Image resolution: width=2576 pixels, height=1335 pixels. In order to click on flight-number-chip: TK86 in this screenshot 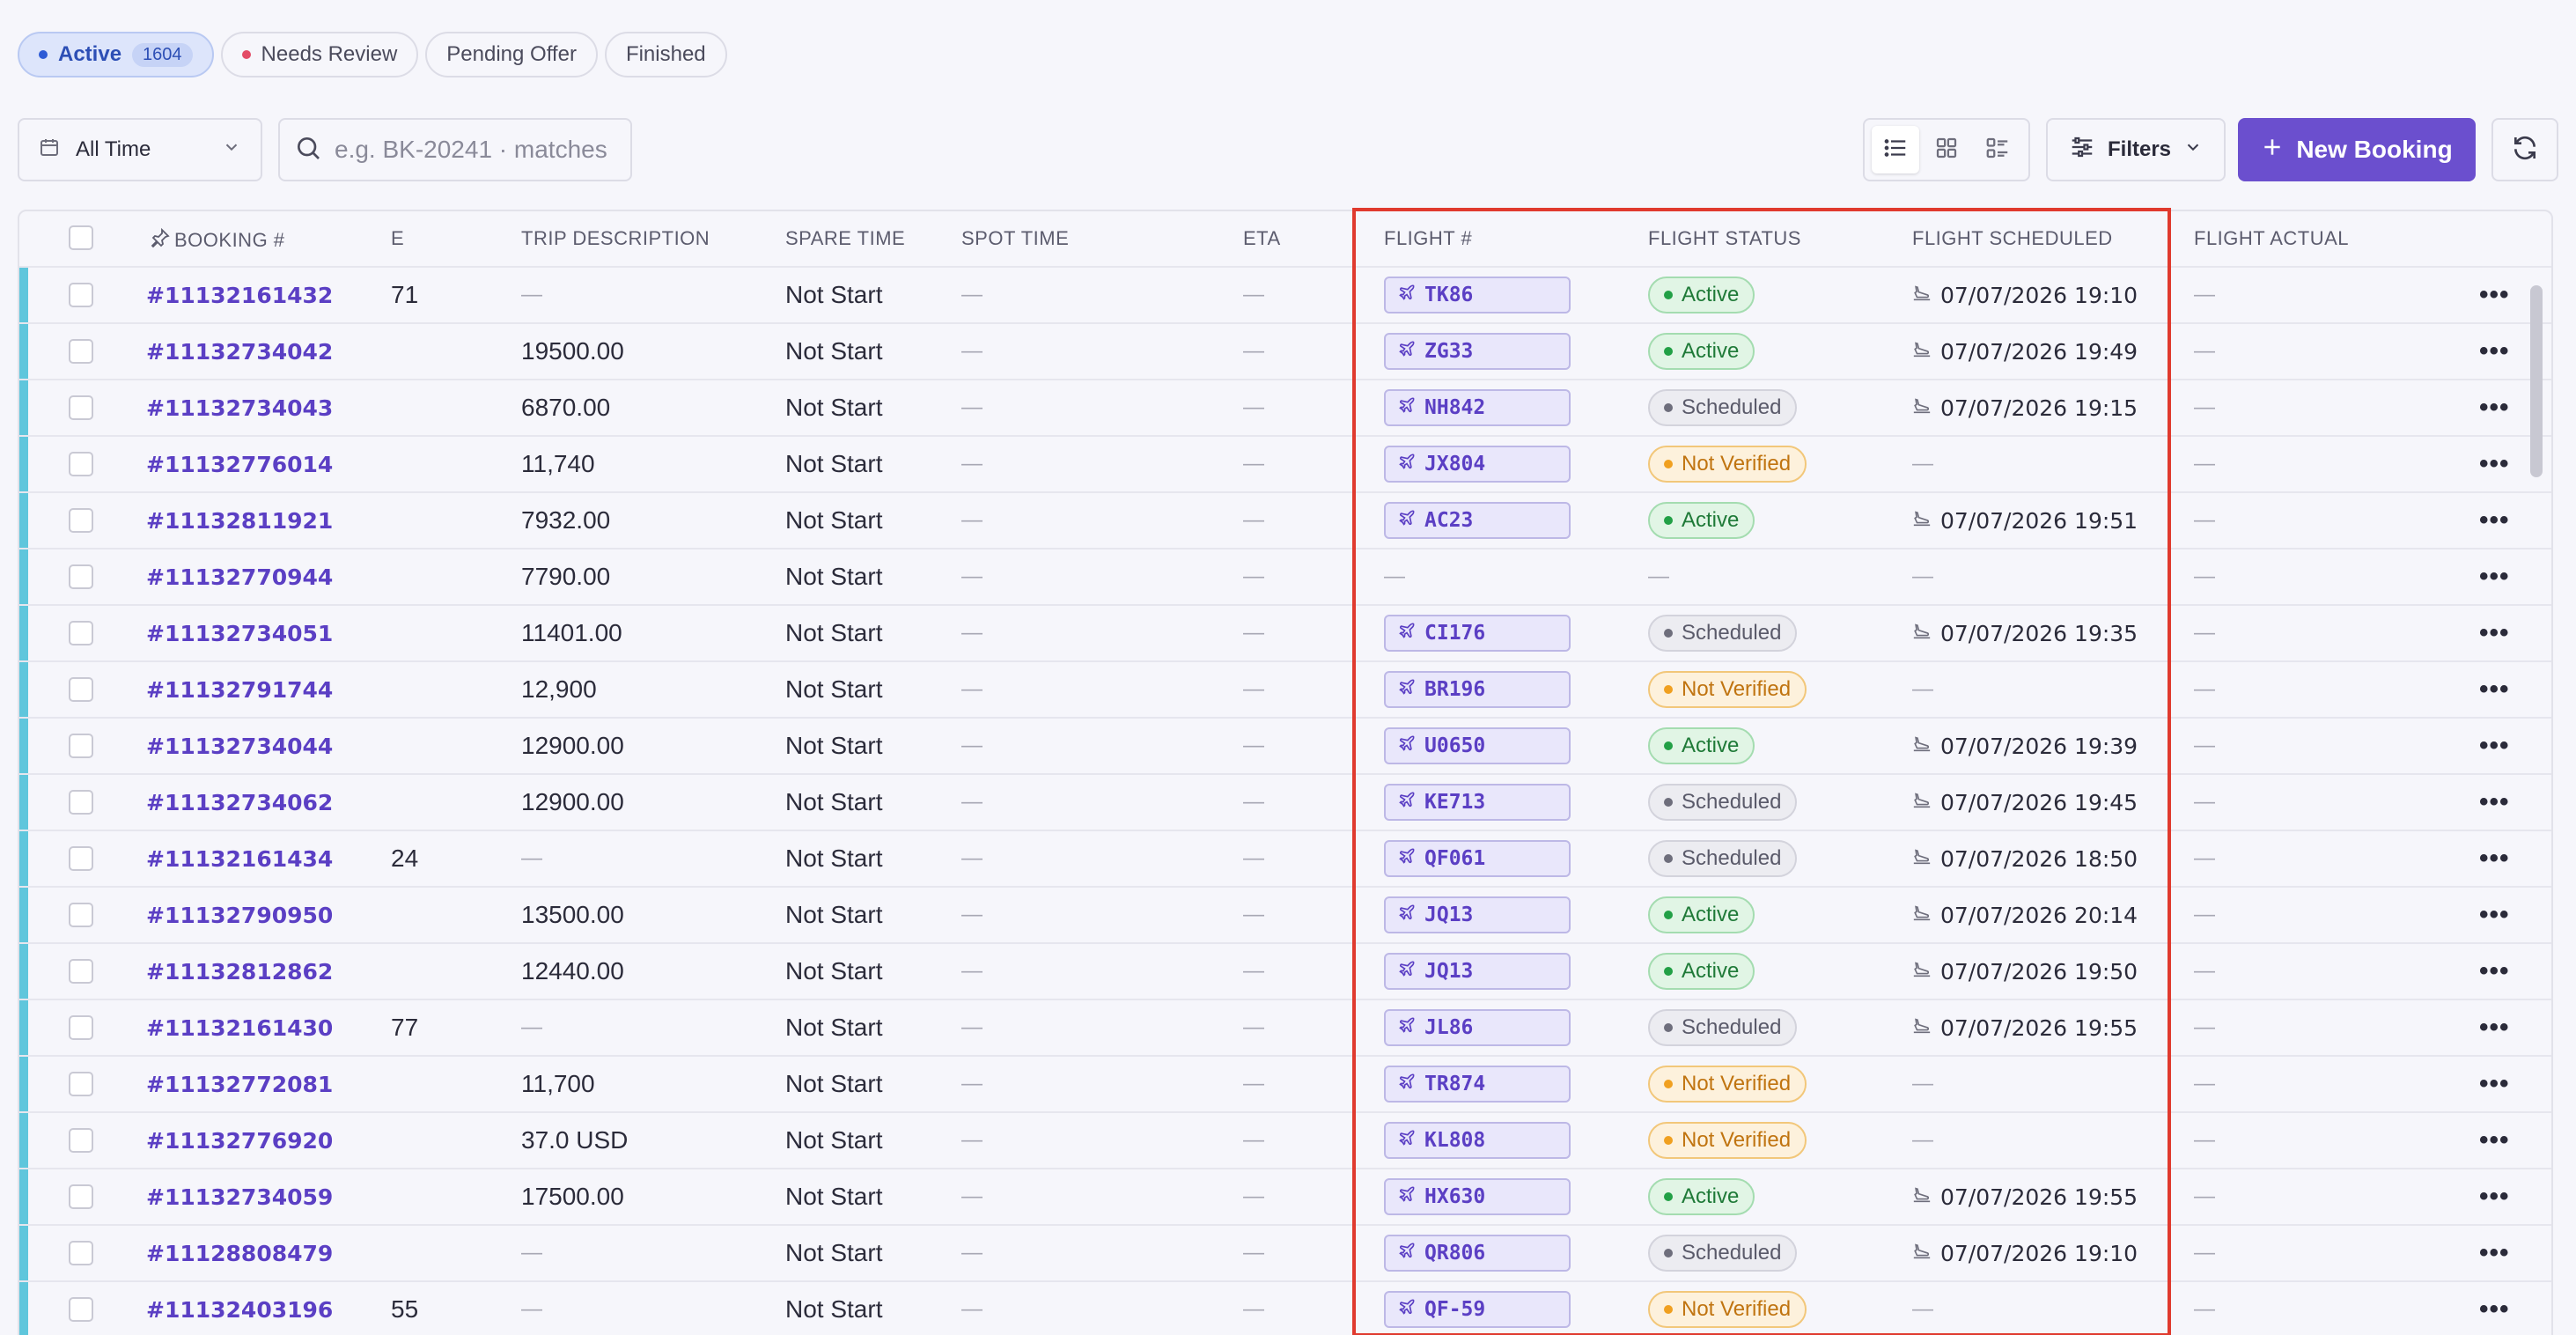, I will do `click(1478, 295)`.